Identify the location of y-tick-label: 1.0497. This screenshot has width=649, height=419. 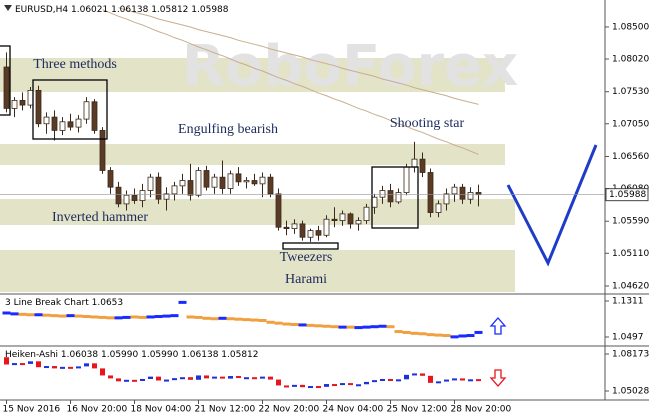
(628, 337).